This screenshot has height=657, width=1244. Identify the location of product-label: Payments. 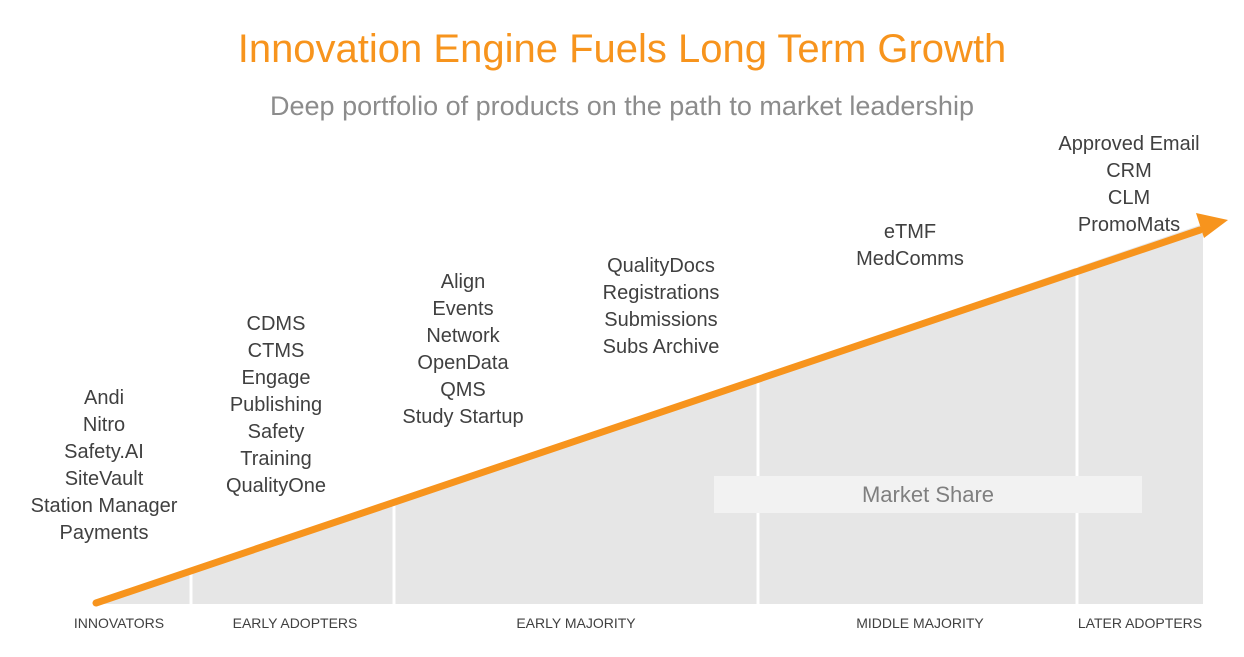
(104, 533).